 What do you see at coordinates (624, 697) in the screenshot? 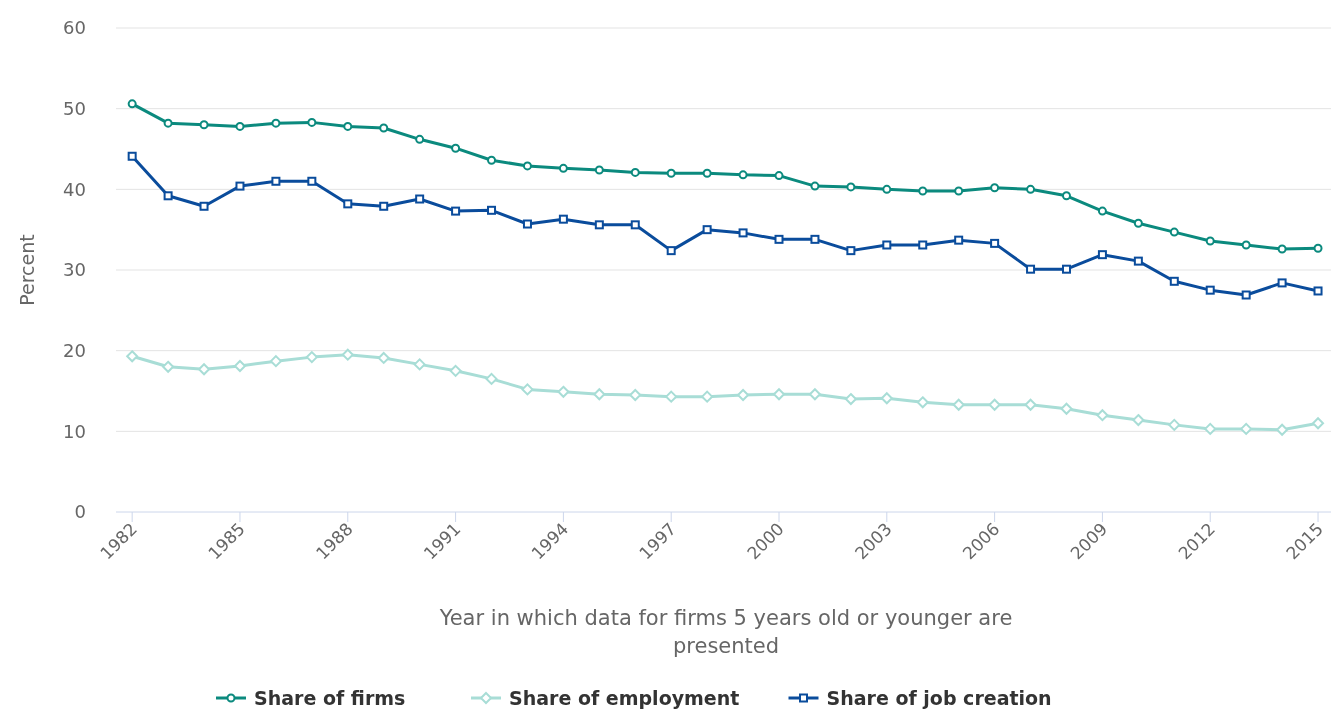
I see `legend-label: Share of employment` at bounding box center [624, 697].